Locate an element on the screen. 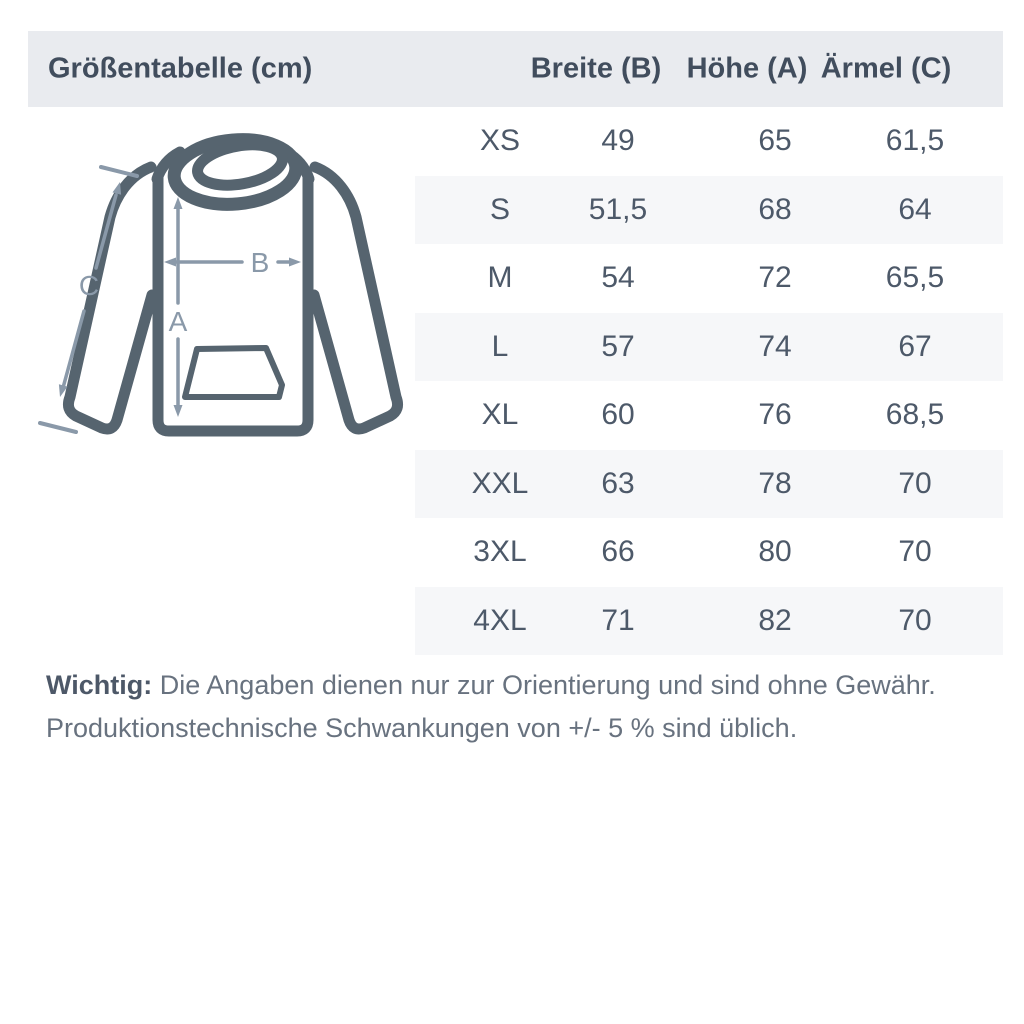 This screenshot has height=1024, width=1024. disclaimer-bold-prefix: Wichtig: is located at coordinates (99, 685).